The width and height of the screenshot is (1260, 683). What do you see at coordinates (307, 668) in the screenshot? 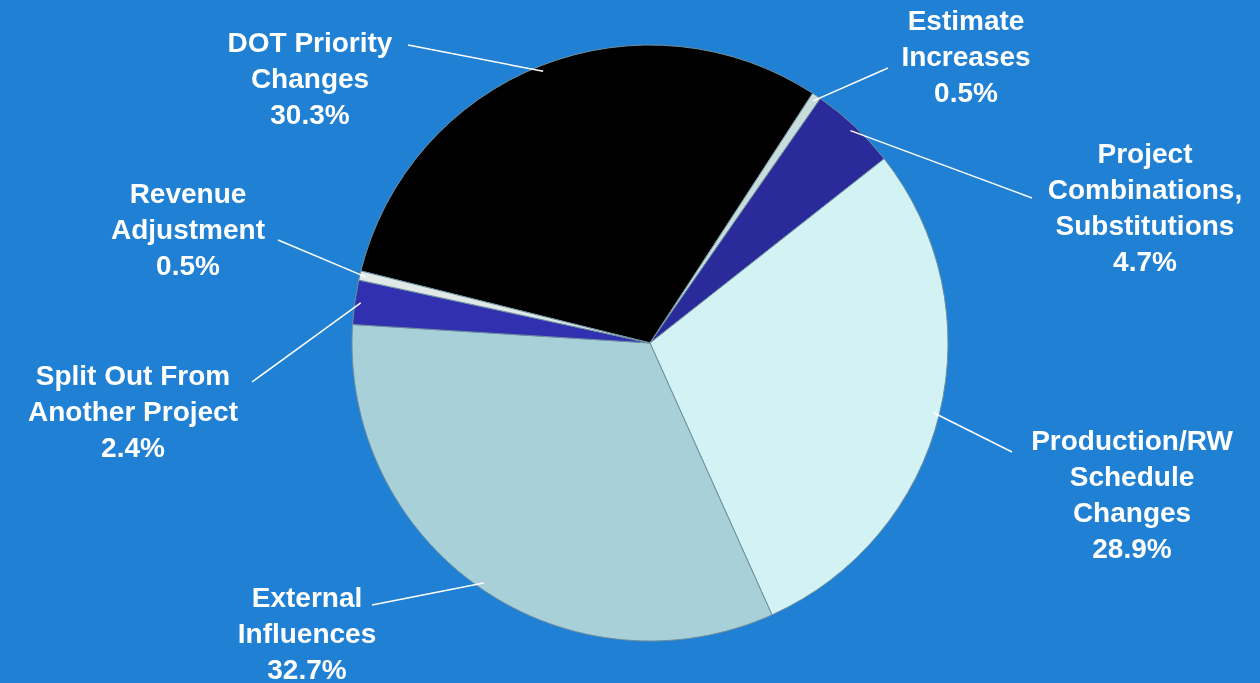
I see `data-label: 32.7%` at bounding box center [307, 668].